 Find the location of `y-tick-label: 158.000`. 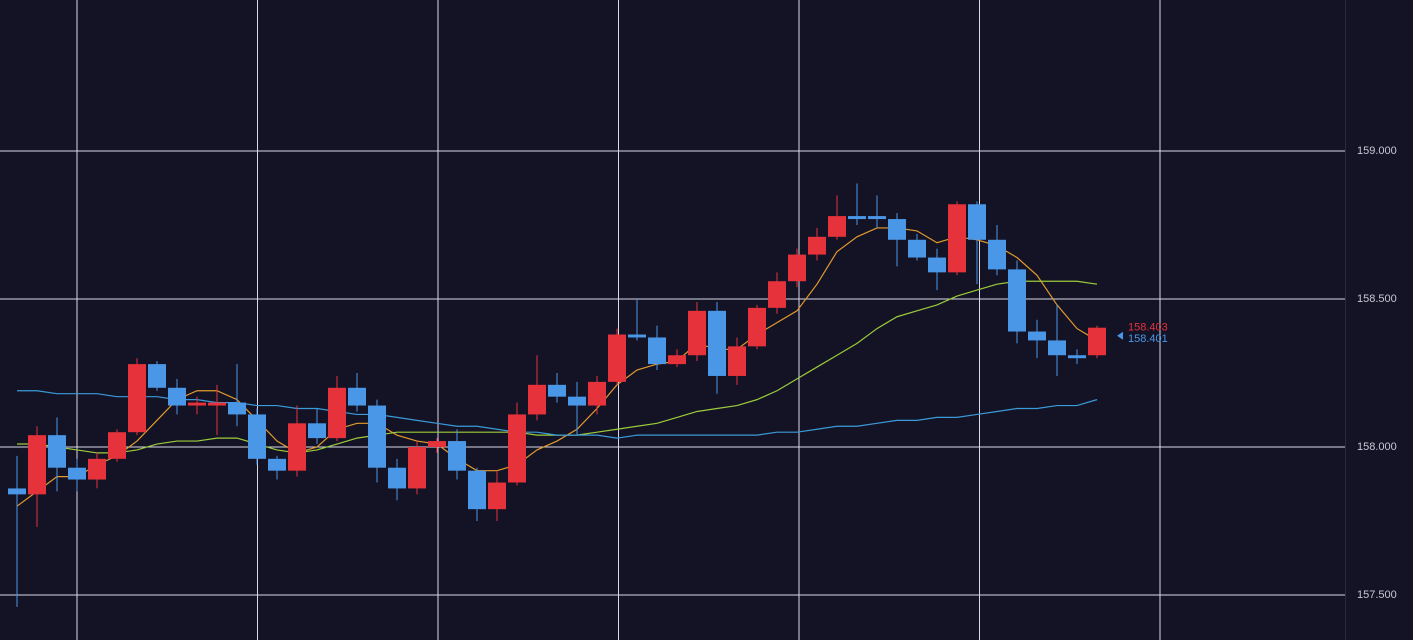

y-tick-label: 158.000 is located at coordinates (1377, 447).